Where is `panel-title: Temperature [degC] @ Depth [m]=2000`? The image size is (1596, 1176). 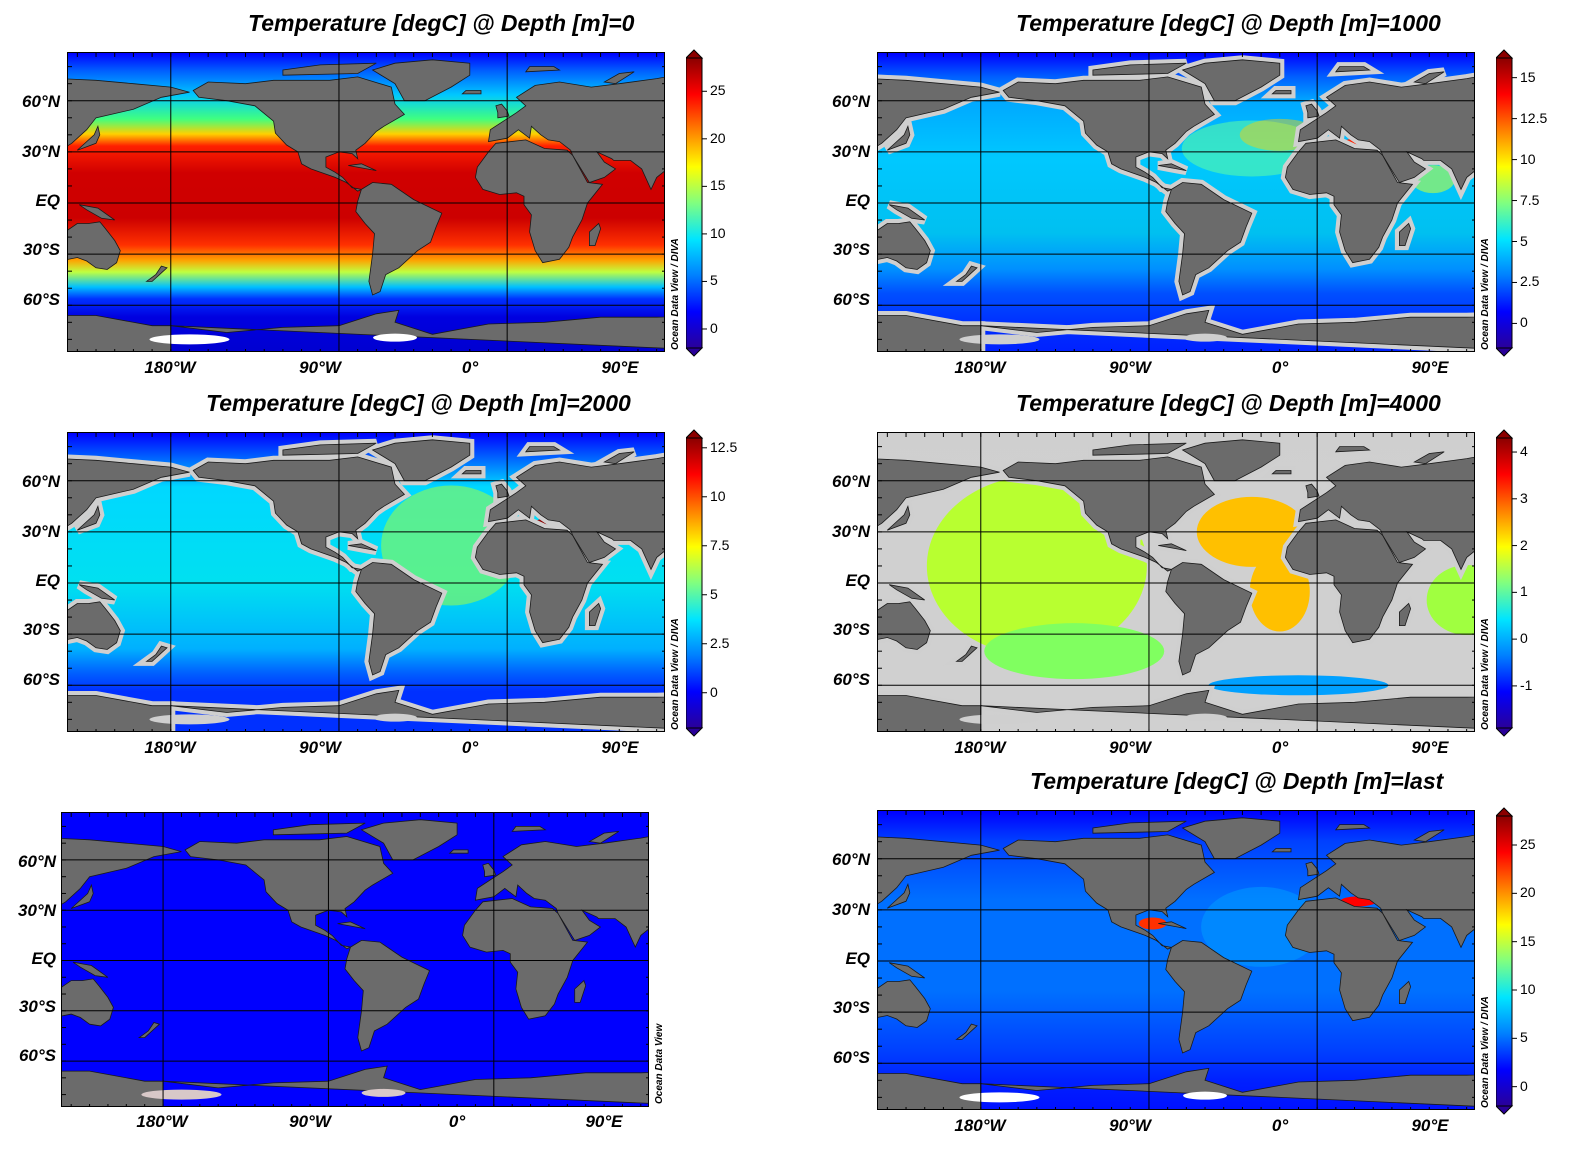
panel-title: Temperature [degC] @ Depth [m]=2000 is located at coordinates (418, 403).